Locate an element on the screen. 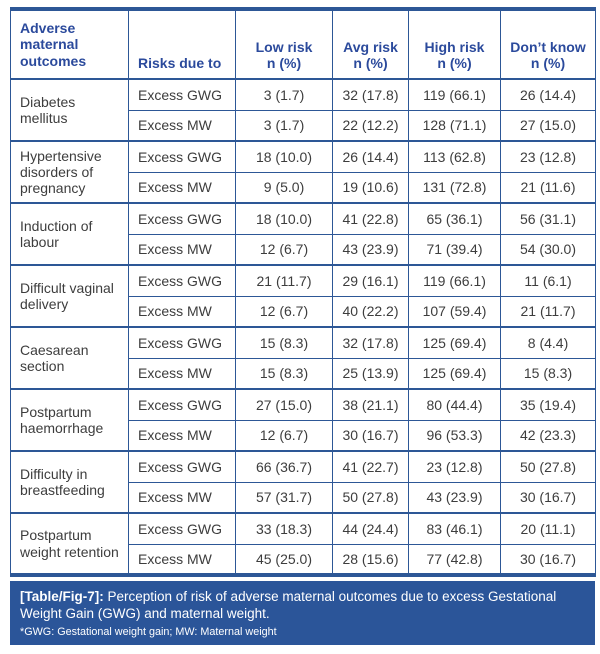  value-cell: 65 (36.1) is located at coordinates (454, 218).